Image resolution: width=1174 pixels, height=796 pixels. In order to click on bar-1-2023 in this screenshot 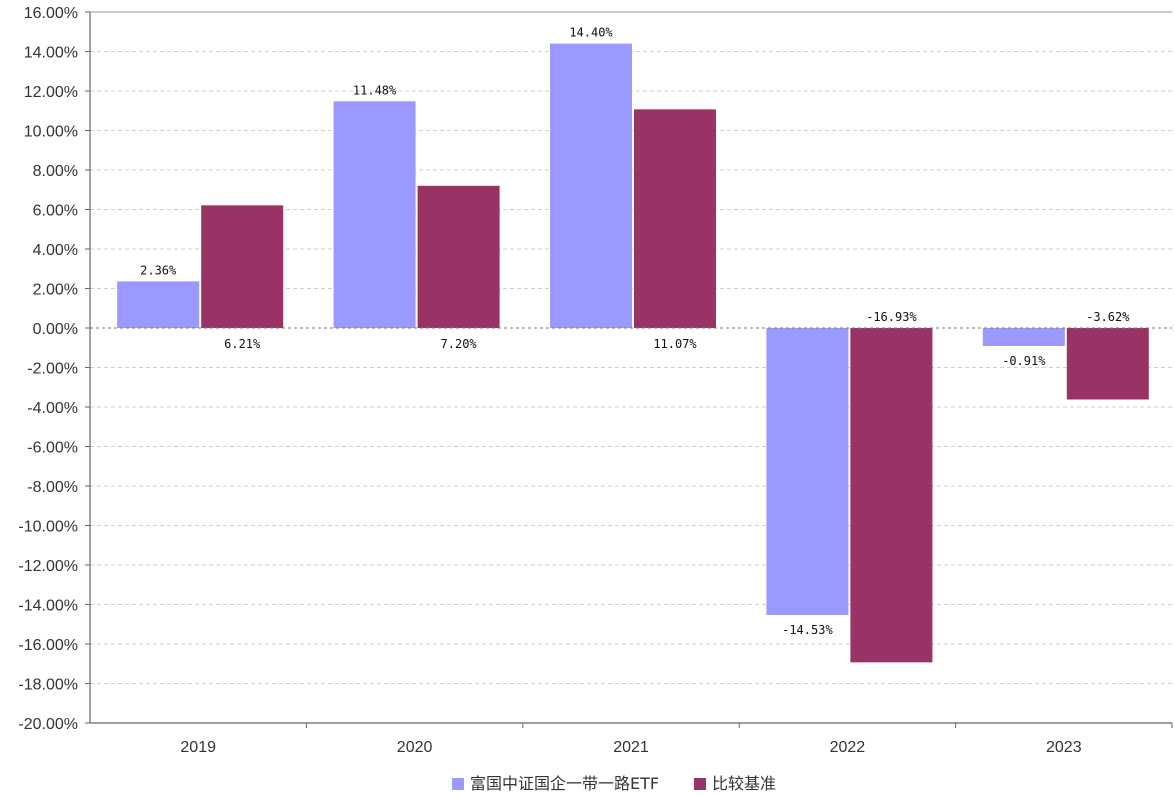, I will do `click(1023, 337)`.